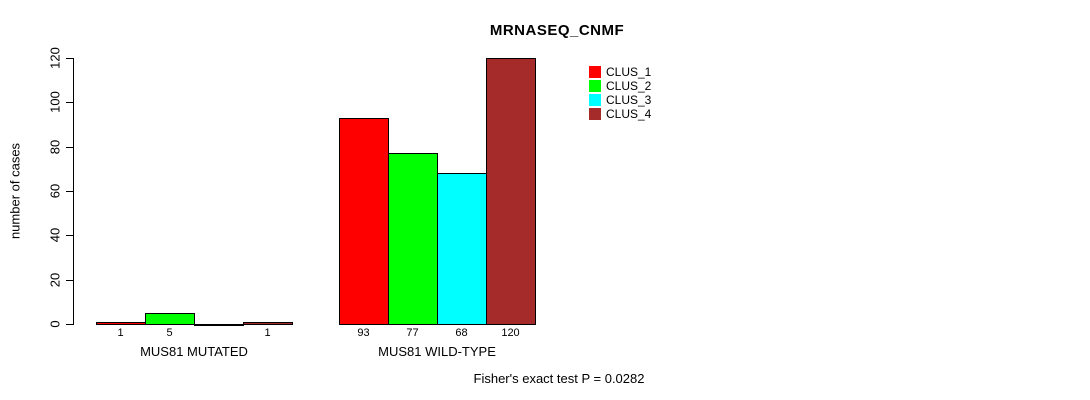 This screenshot has height=400, width=1090. Describe the element at coordinates (55, 58) in the screenshot. I see `y-axis-tick-label: 120` at that location.